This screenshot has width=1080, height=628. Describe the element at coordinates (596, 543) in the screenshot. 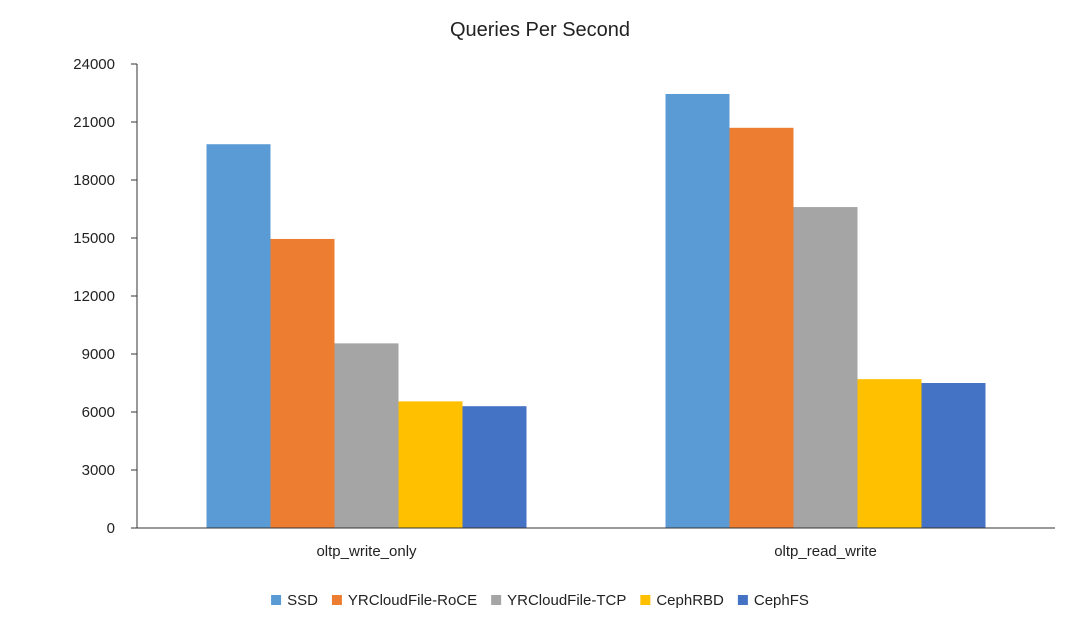

I see `x-axis: oltp_write_only oltp_read_write` at that location.